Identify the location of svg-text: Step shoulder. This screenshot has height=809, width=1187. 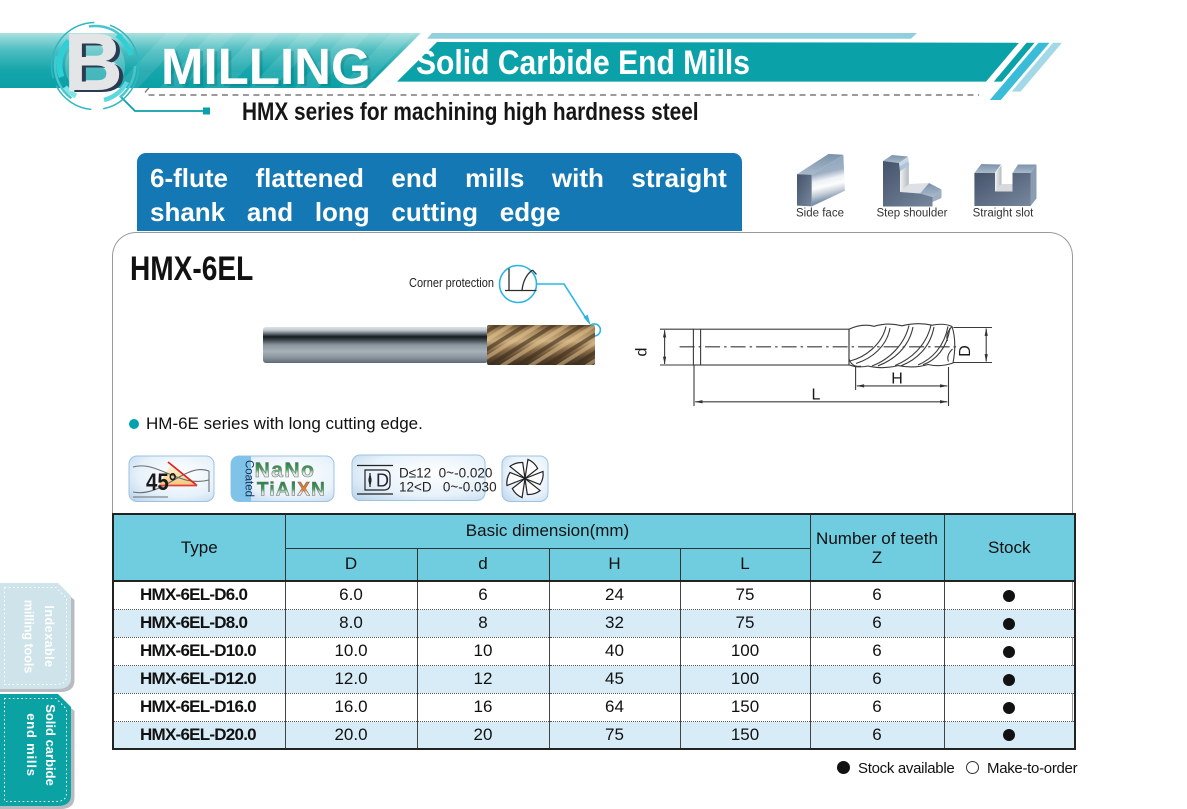
(912, 214).